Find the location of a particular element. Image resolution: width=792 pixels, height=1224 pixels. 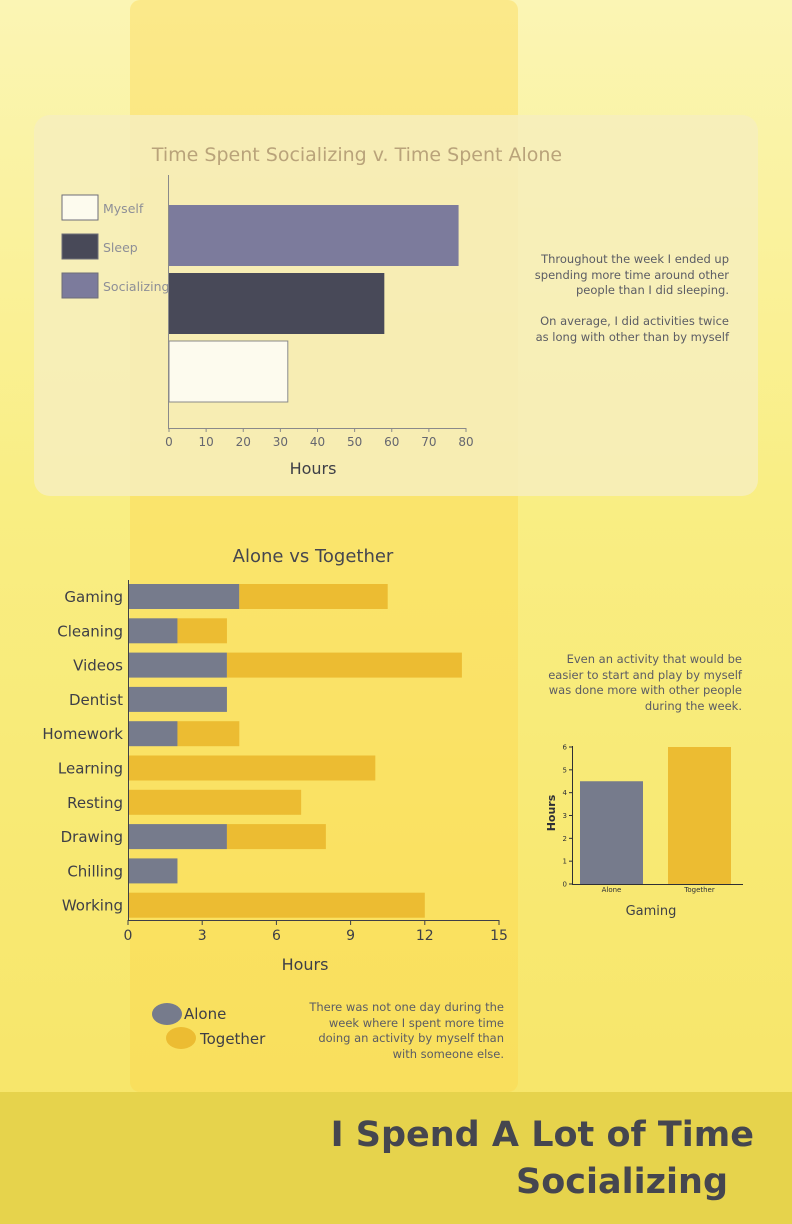

chart2-bars is located at coordinates (295, 751).